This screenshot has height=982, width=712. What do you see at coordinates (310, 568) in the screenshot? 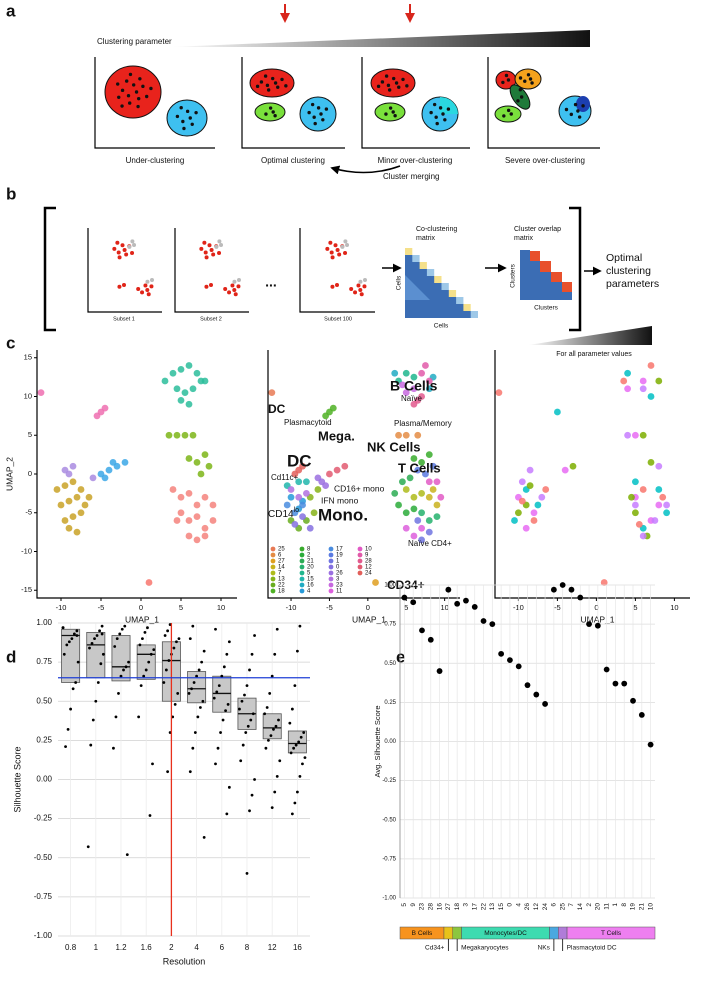
I see `legend-label: 20` at bounding box center [310, 568].